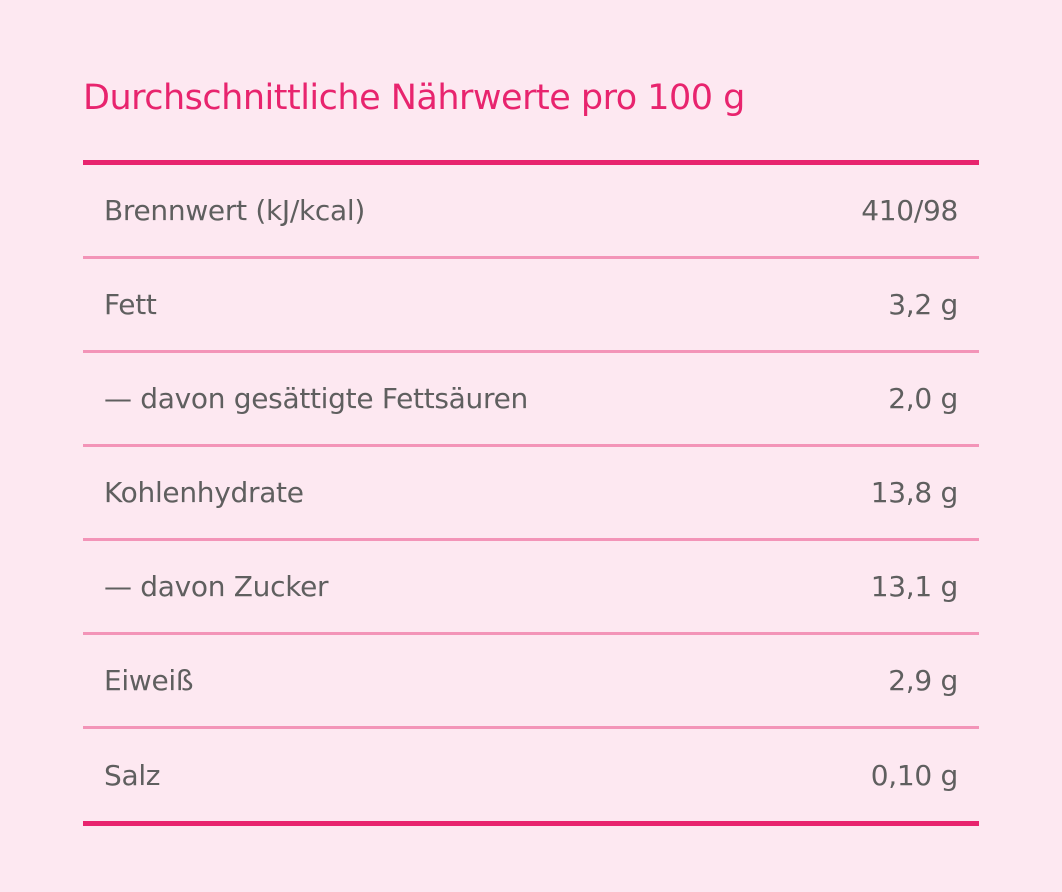 Image resolution: width=1062 pixels, height=892 pixels. Describe the element at coordinates (531, 588) in the screenshot. I see `table-row: — davon Zucker 13,1 g` at that location.